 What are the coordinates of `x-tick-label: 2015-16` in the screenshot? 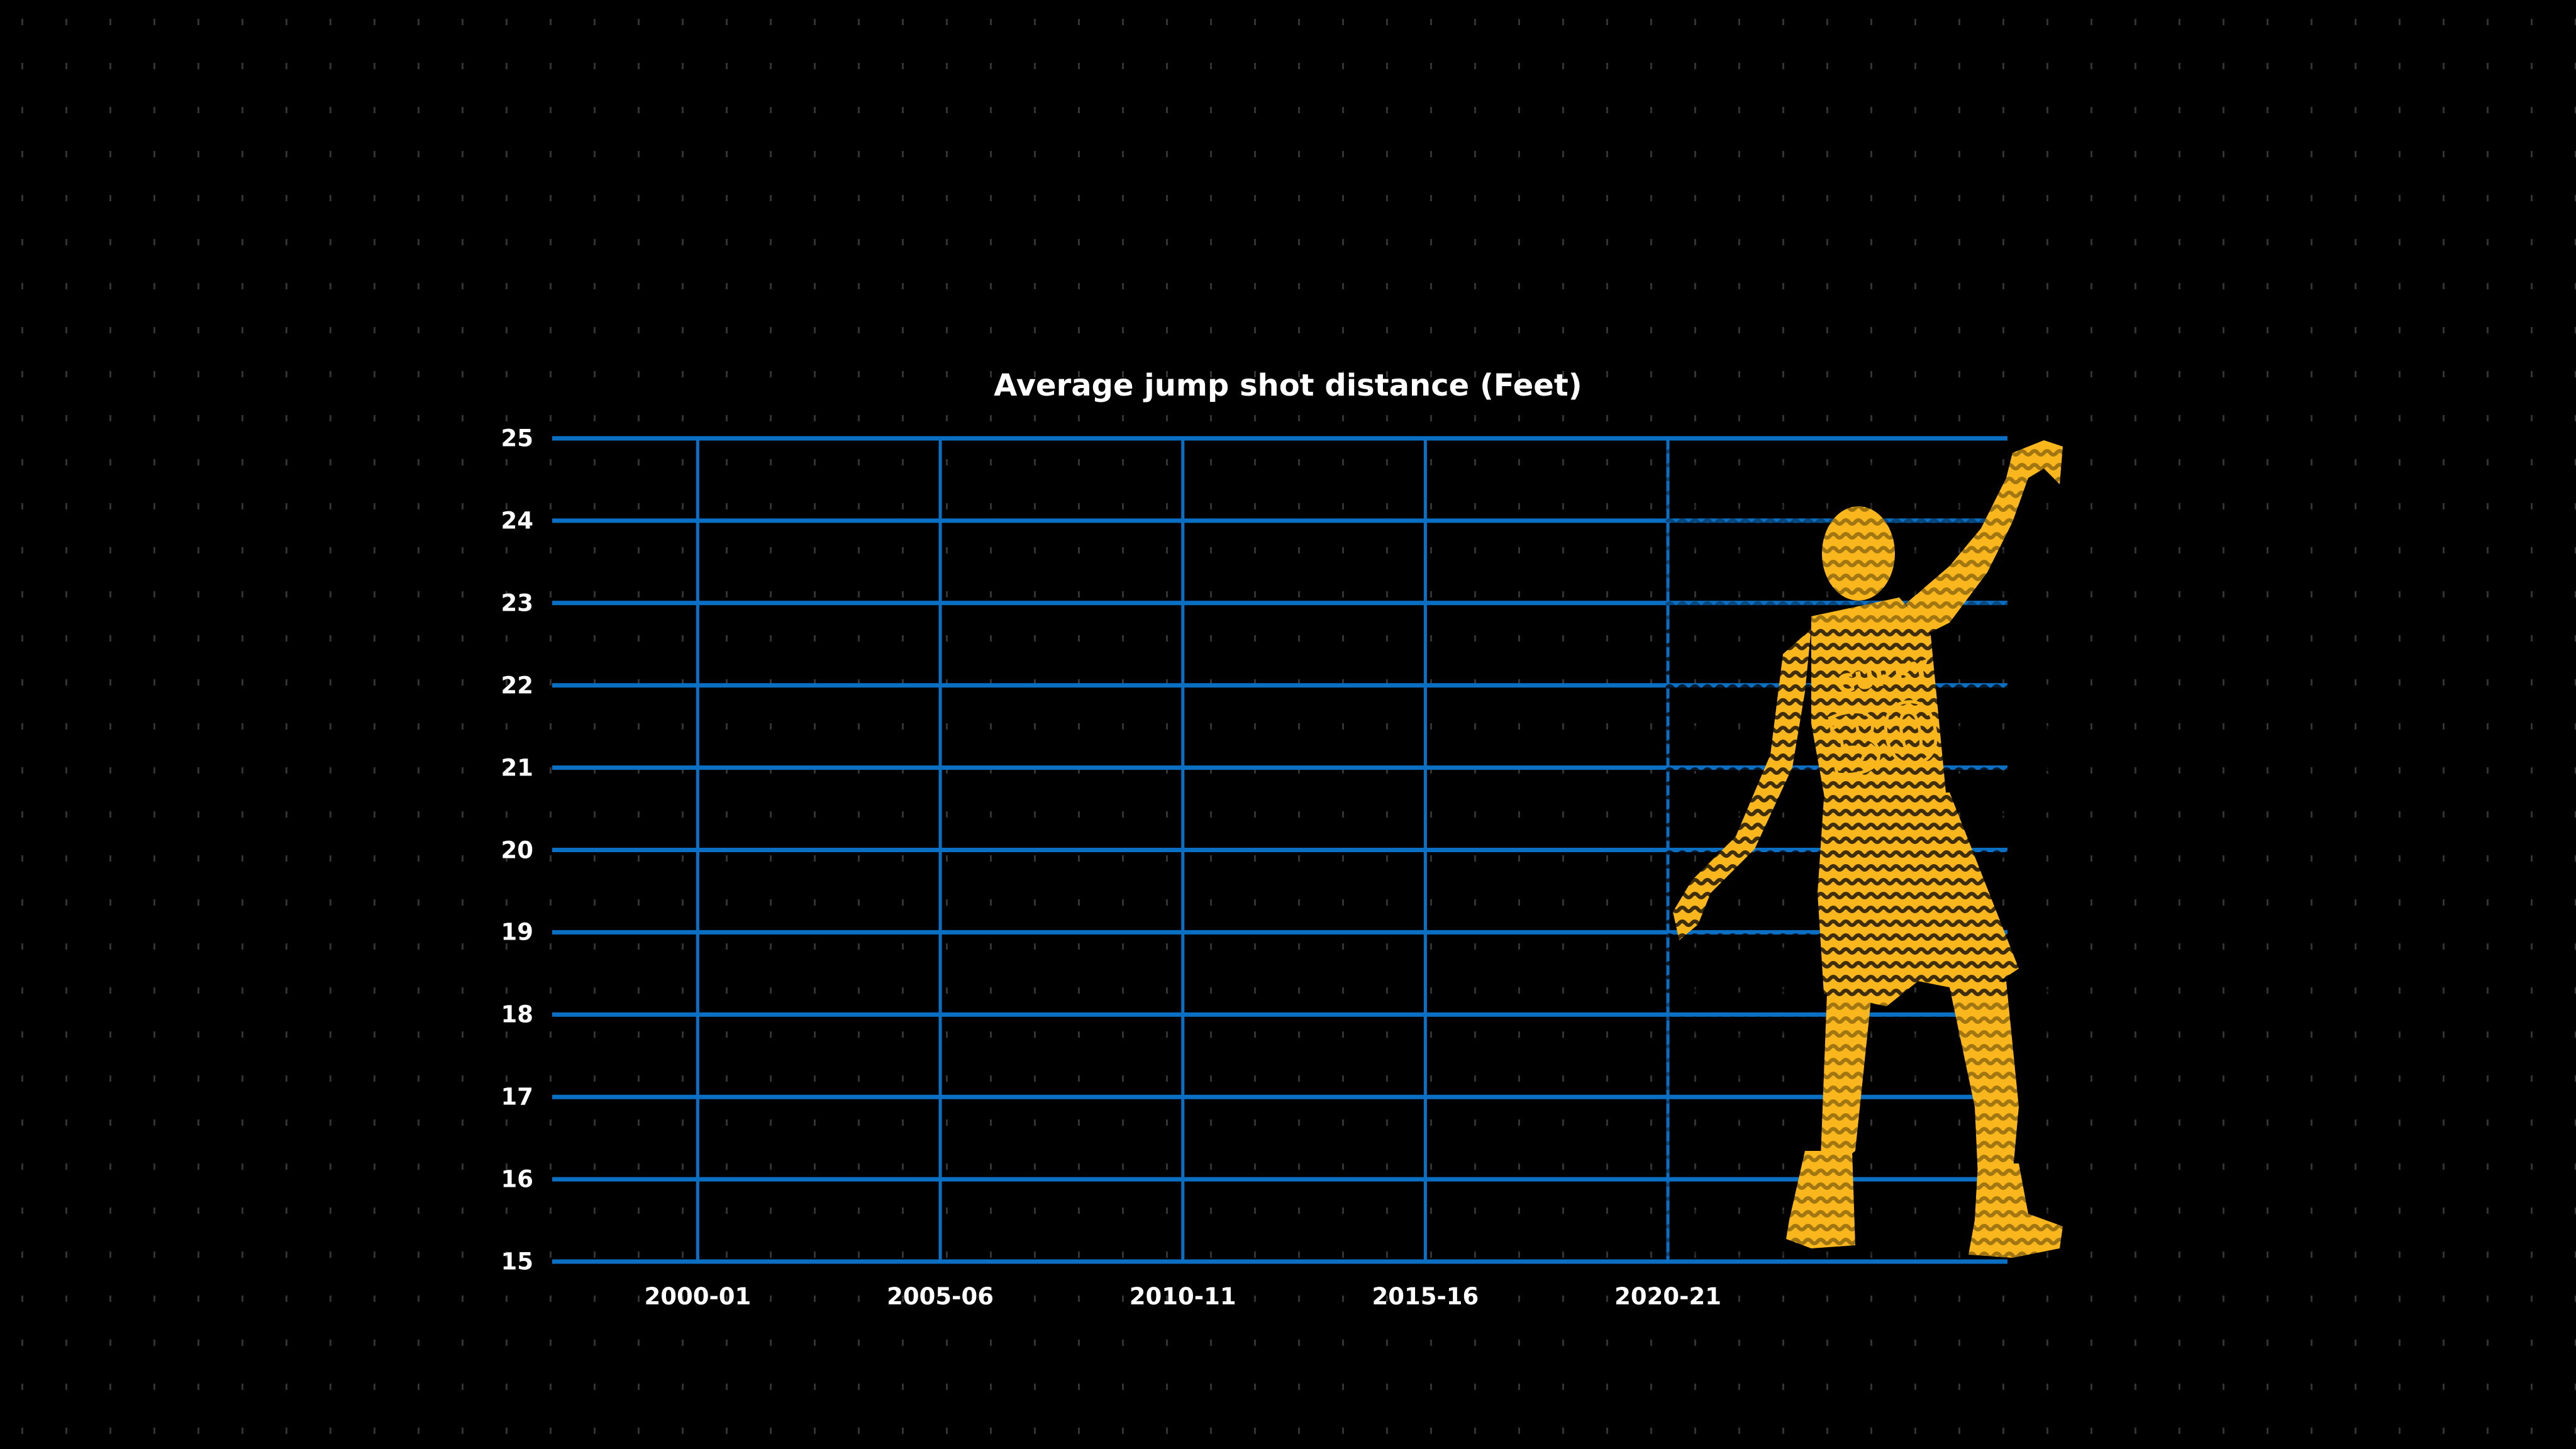 It's located at (1425, 1296).